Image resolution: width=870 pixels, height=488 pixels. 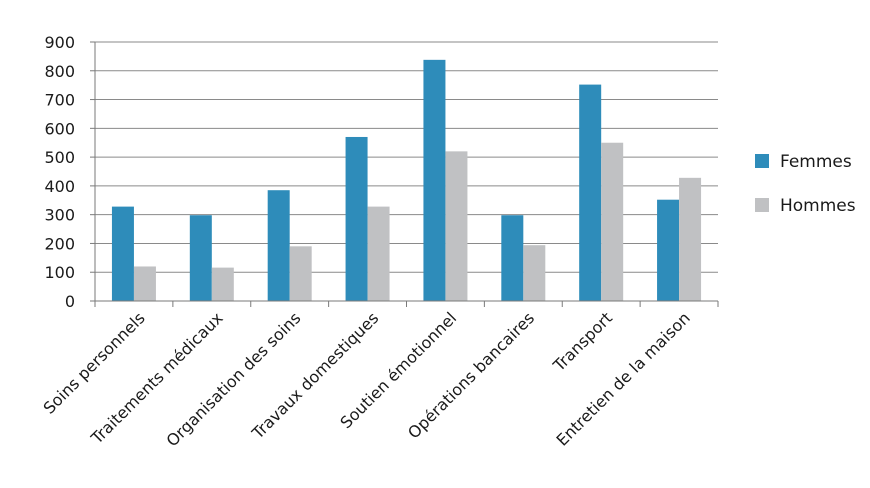 I want to click on y-tick-label: 0, so click(x=70, y=301).